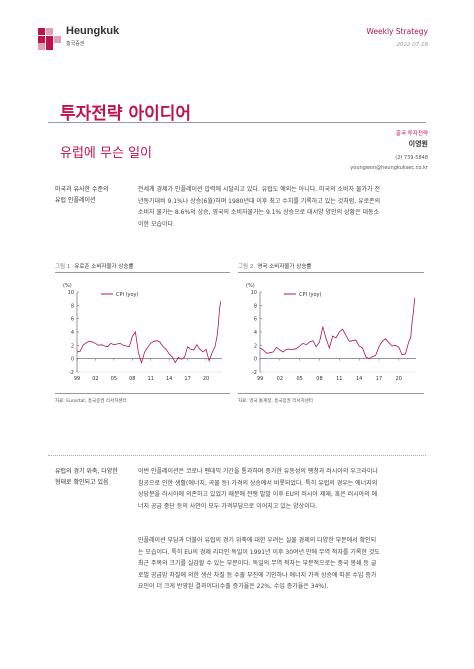  What do you see at coordinates (331, 393) in the screenshot?
I see `figure2-bottom-rule` at bounding box center [331, 393].